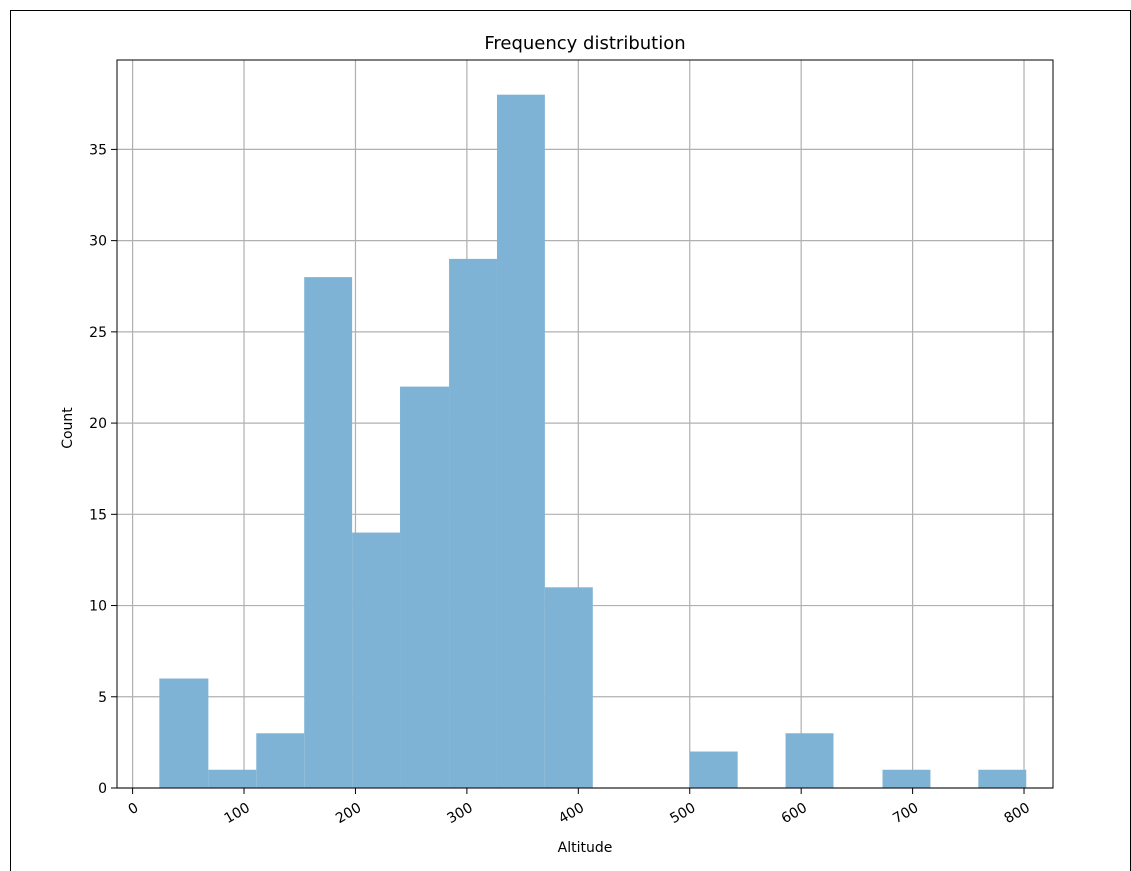 The width and height of the screenshot is (1131, 871). Describe the element at coordinates (68, 428) in the screenshot. I see `y-axis-label: Count` at that location.